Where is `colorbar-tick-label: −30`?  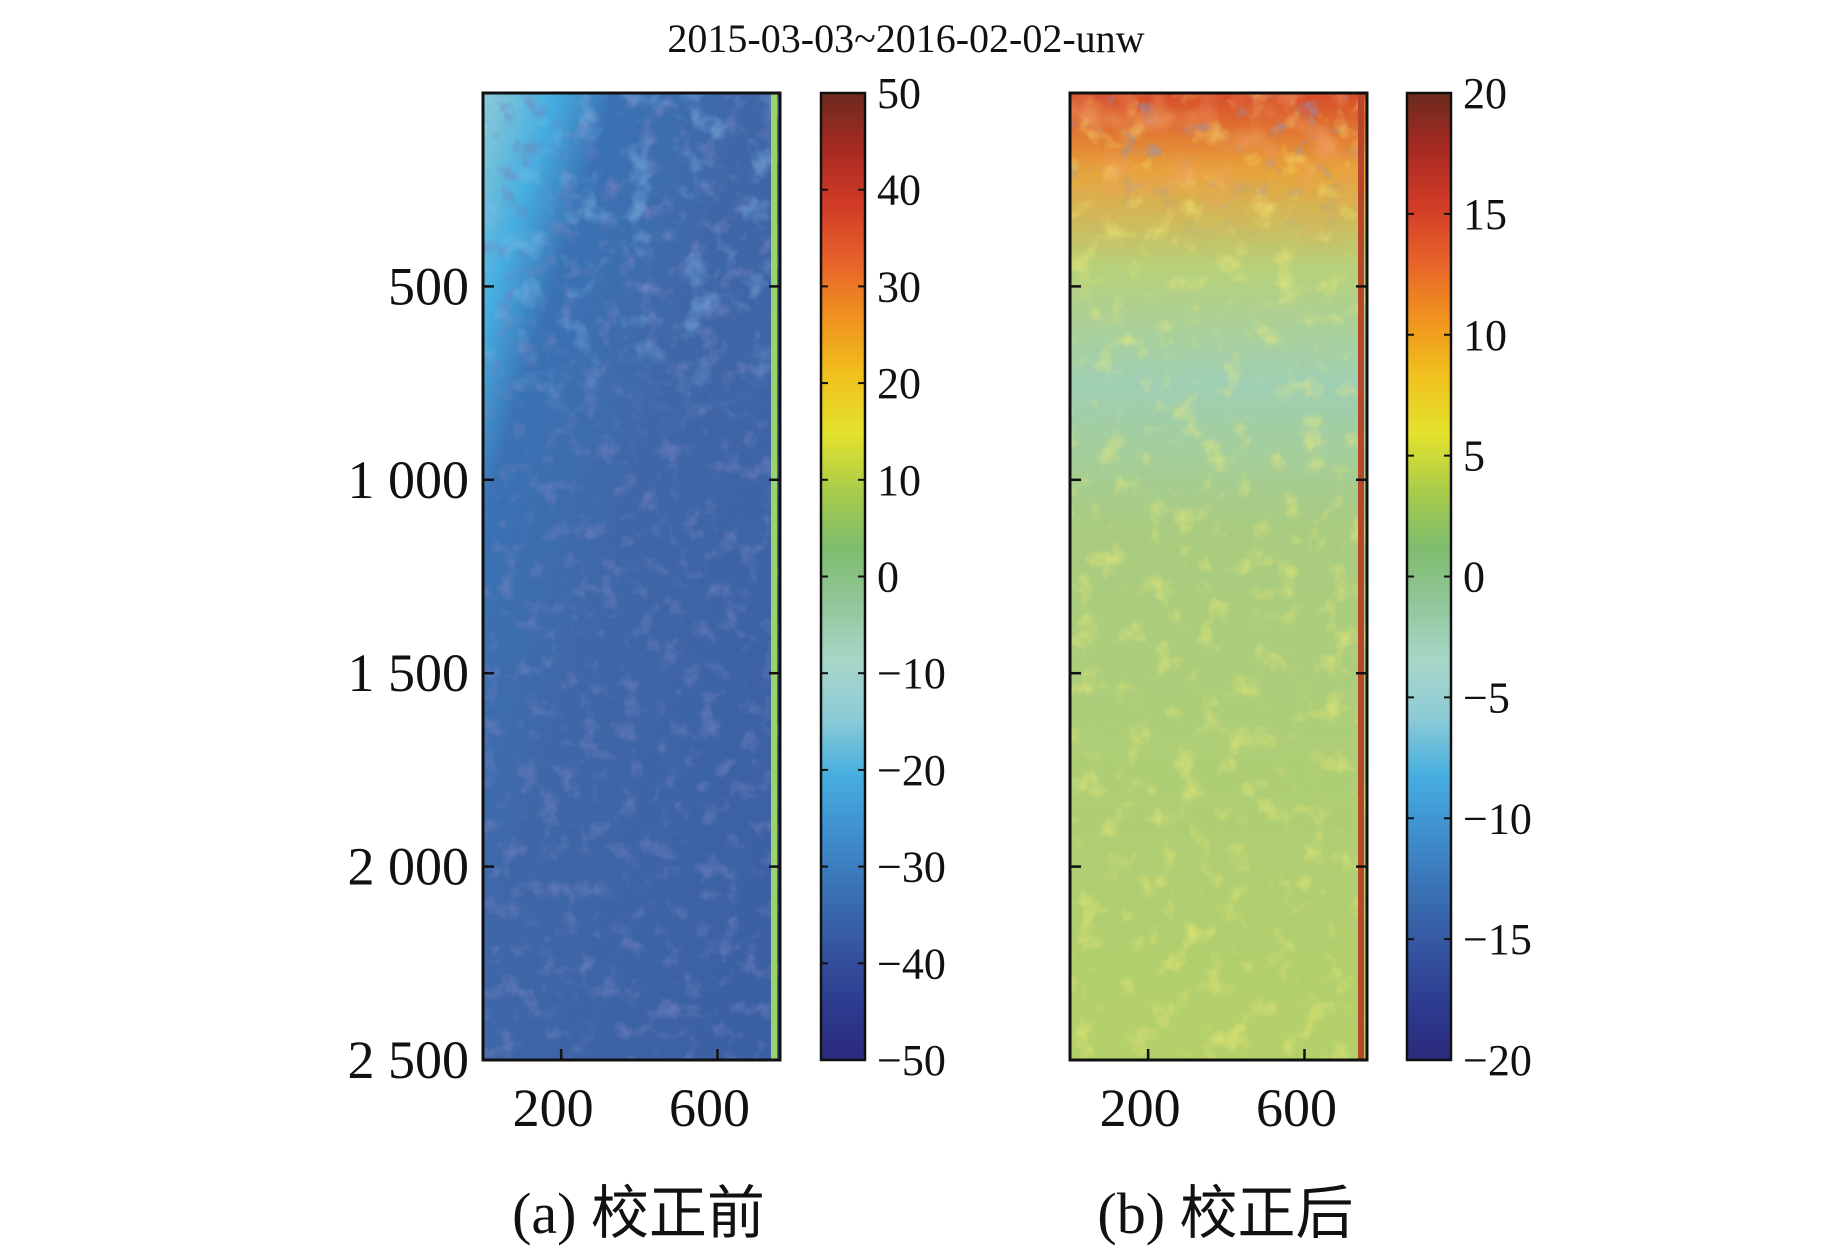
colorbar-tick-label: −30 is located at coordinates (911, 867).